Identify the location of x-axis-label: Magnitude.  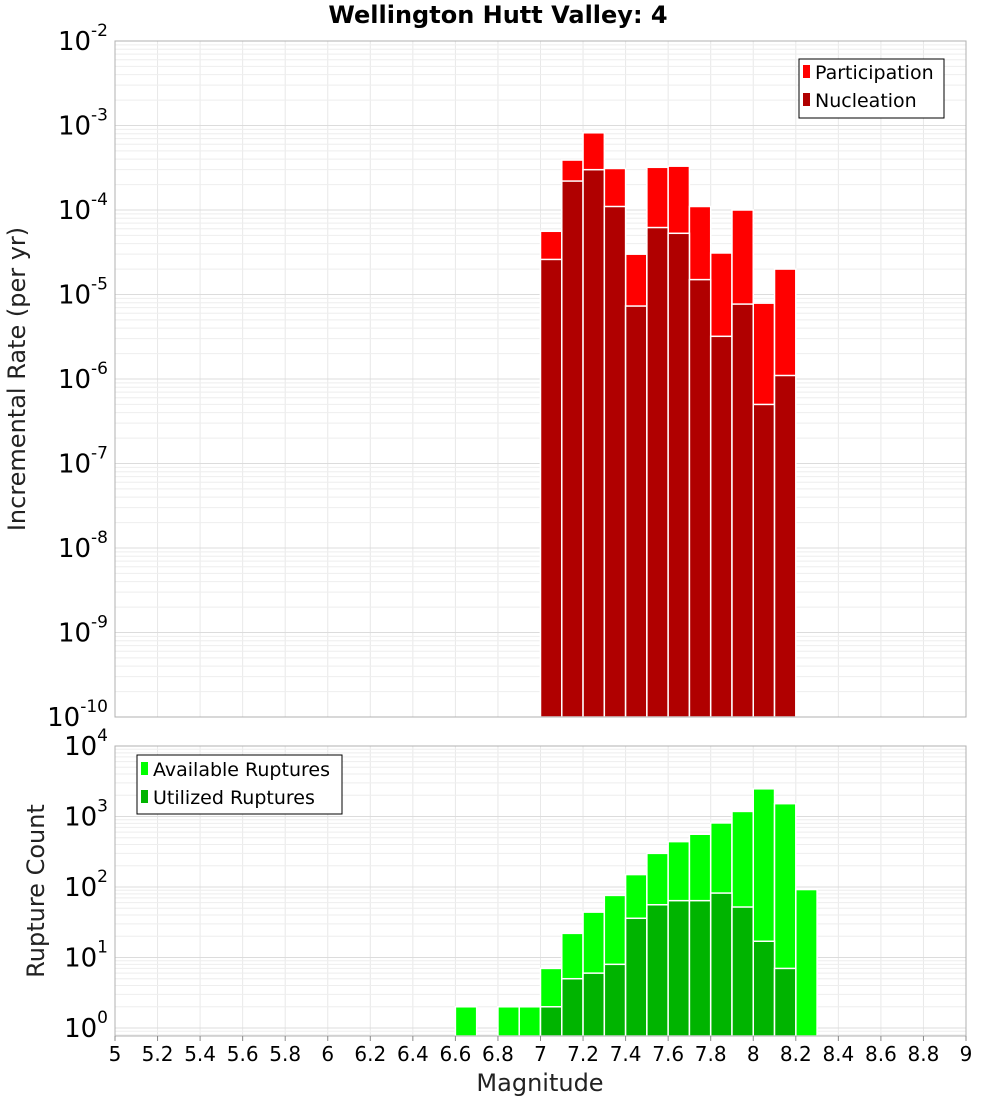
(539, 1083).